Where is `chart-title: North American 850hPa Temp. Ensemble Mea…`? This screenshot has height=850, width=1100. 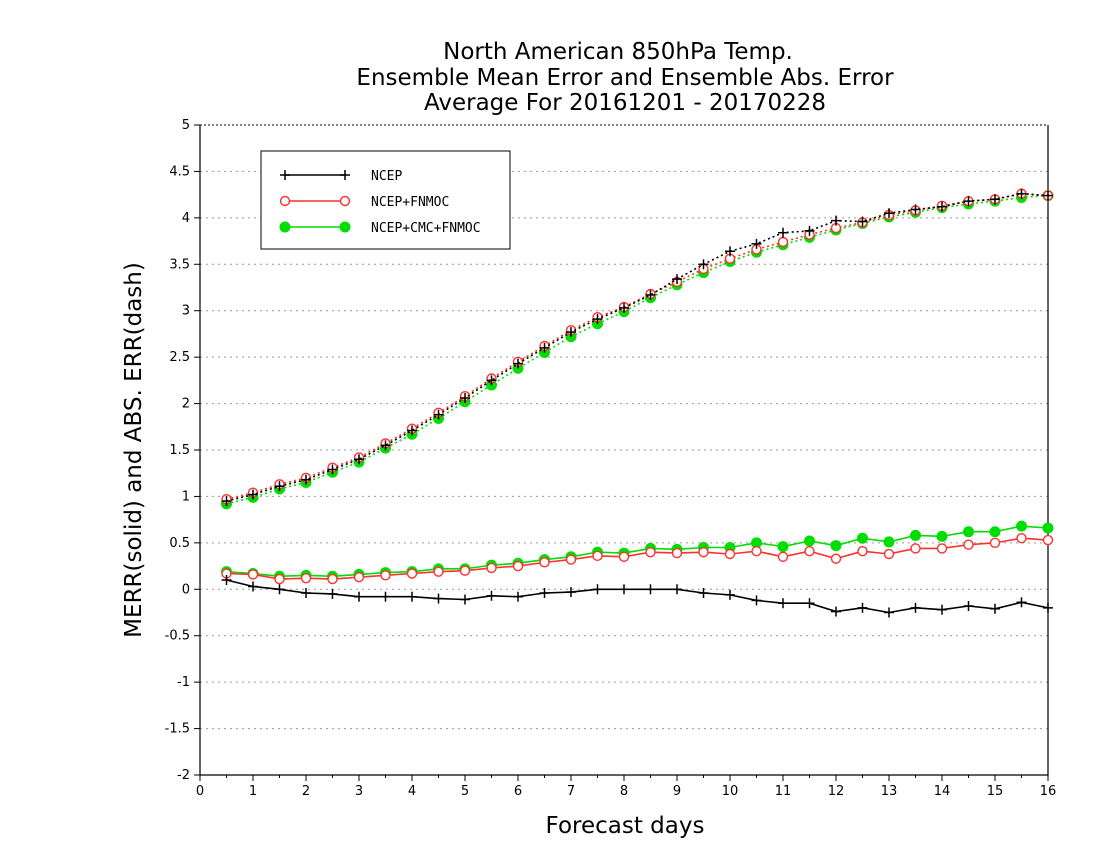
chart-title: North American 850hPa Temp. Ensemble Mea… is located at coordinates (625, 77).